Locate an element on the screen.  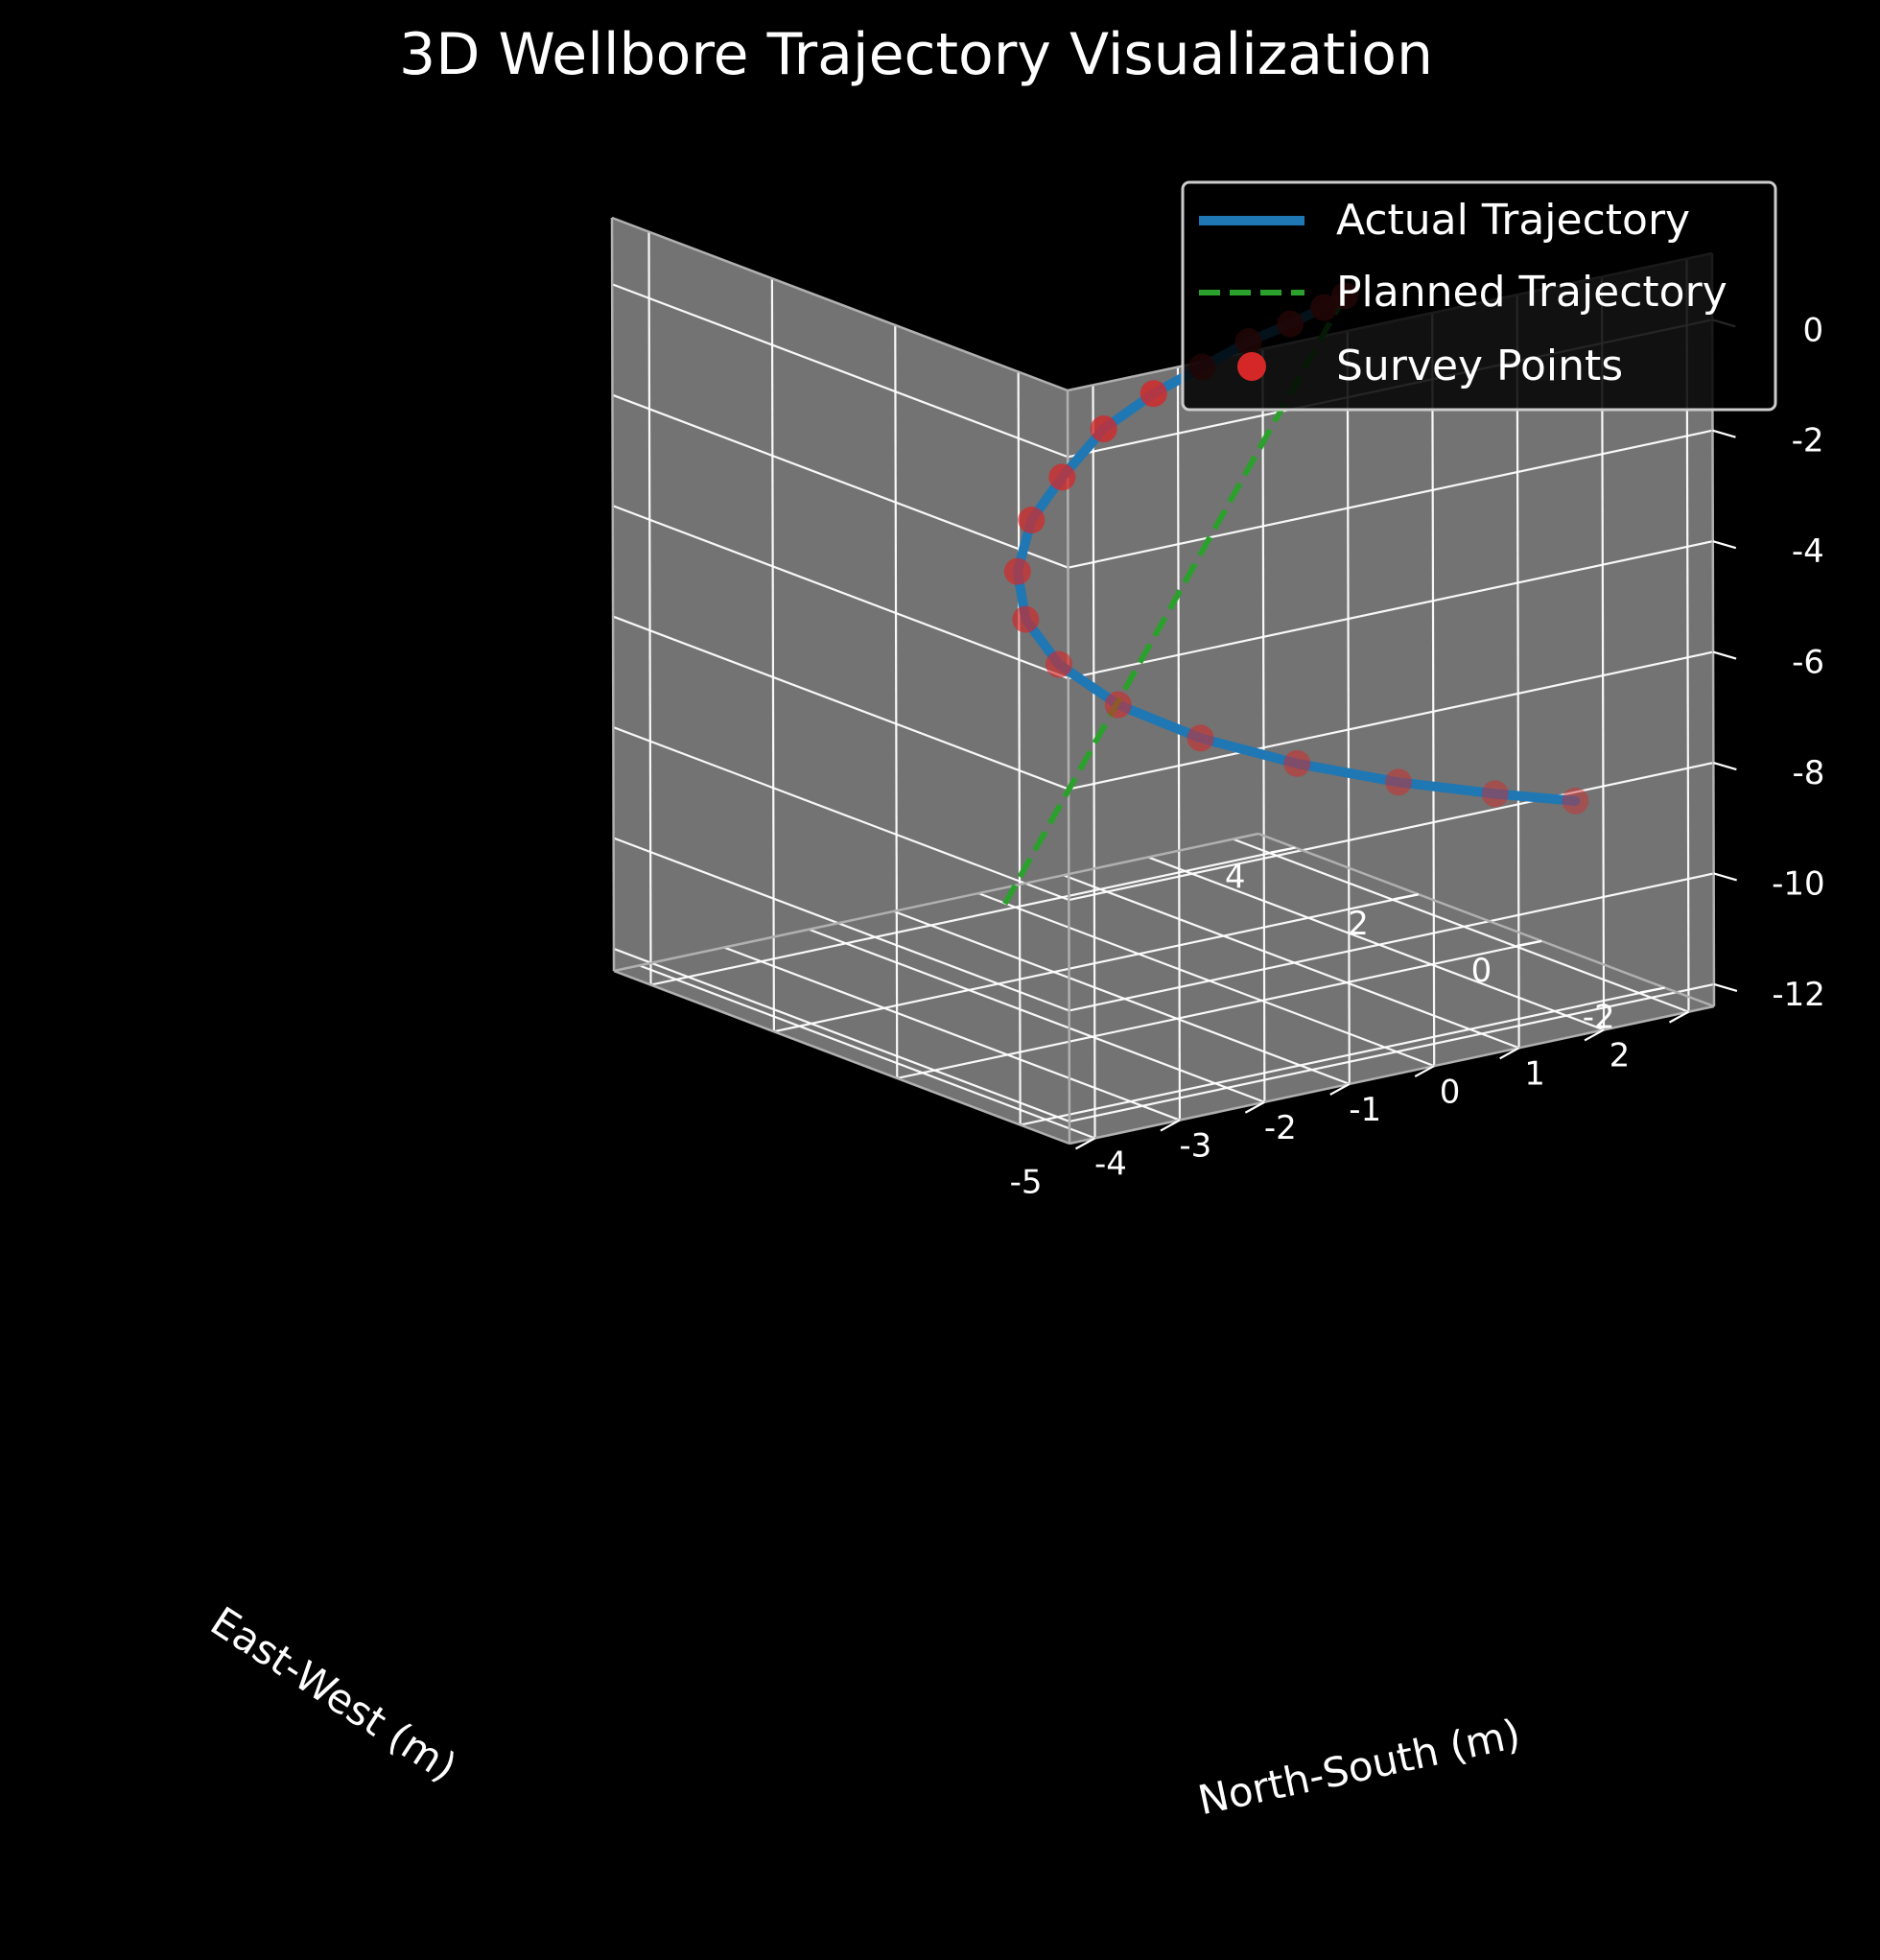
z-tick-label: -2 is located at coordinates (1808, 441).